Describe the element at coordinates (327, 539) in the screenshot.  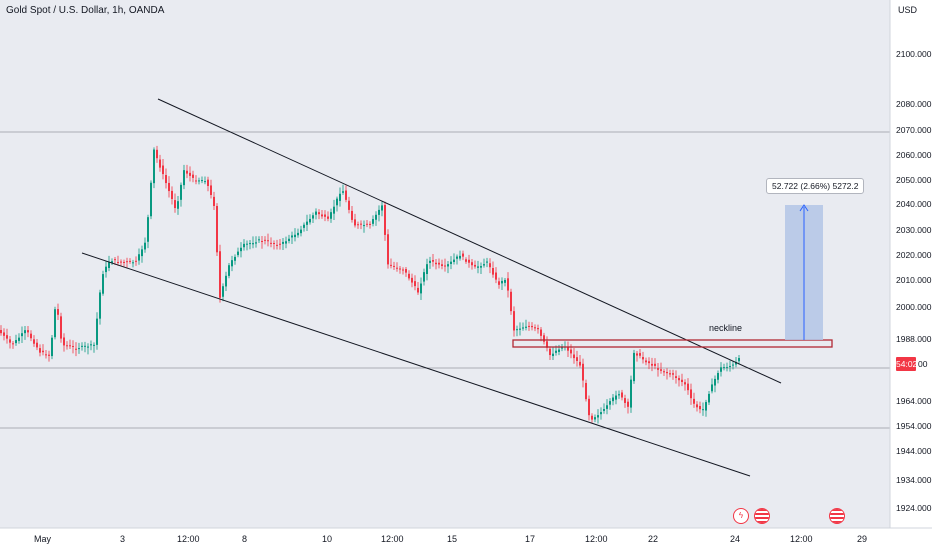
I see `time-axis-label: 10` at that location.